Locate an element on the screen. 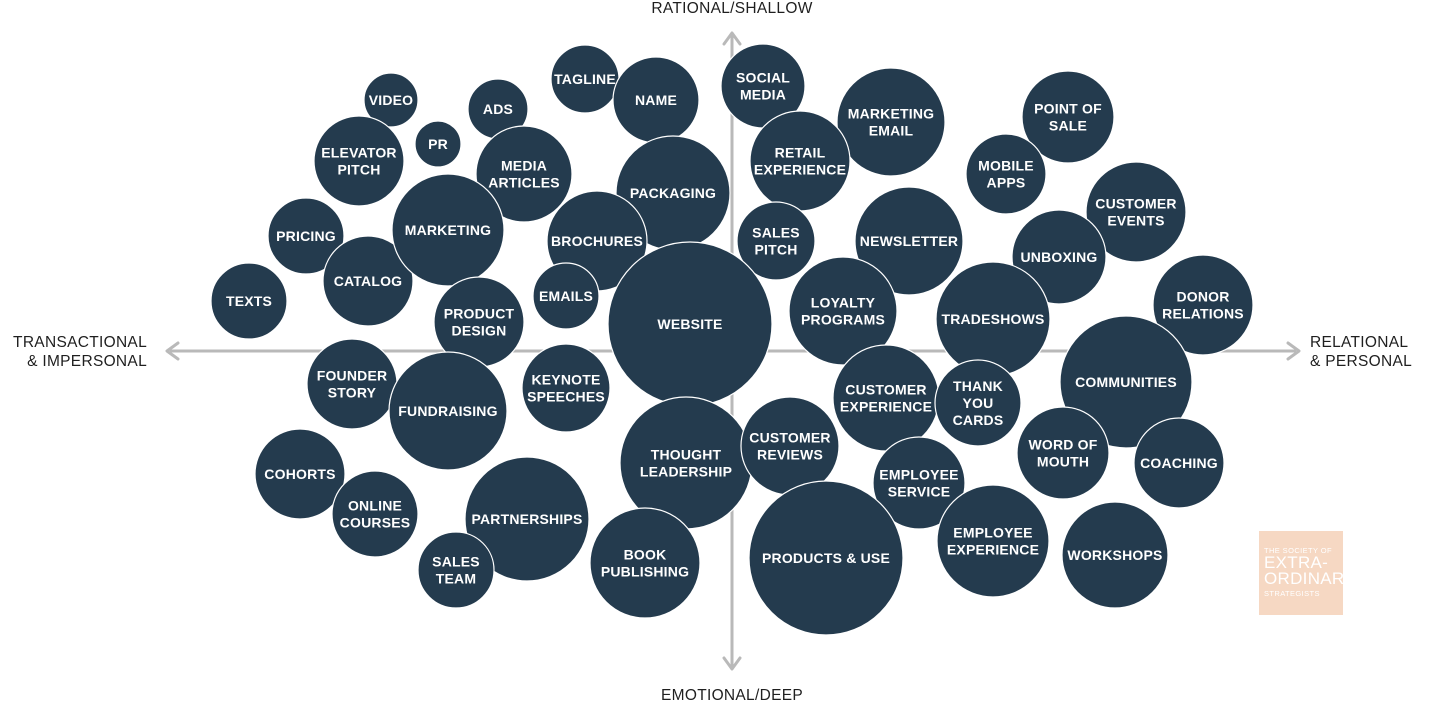 The height and width of the screenshot is (721, 1456). bubble-label: NAME is located at coordinates (656, 100).